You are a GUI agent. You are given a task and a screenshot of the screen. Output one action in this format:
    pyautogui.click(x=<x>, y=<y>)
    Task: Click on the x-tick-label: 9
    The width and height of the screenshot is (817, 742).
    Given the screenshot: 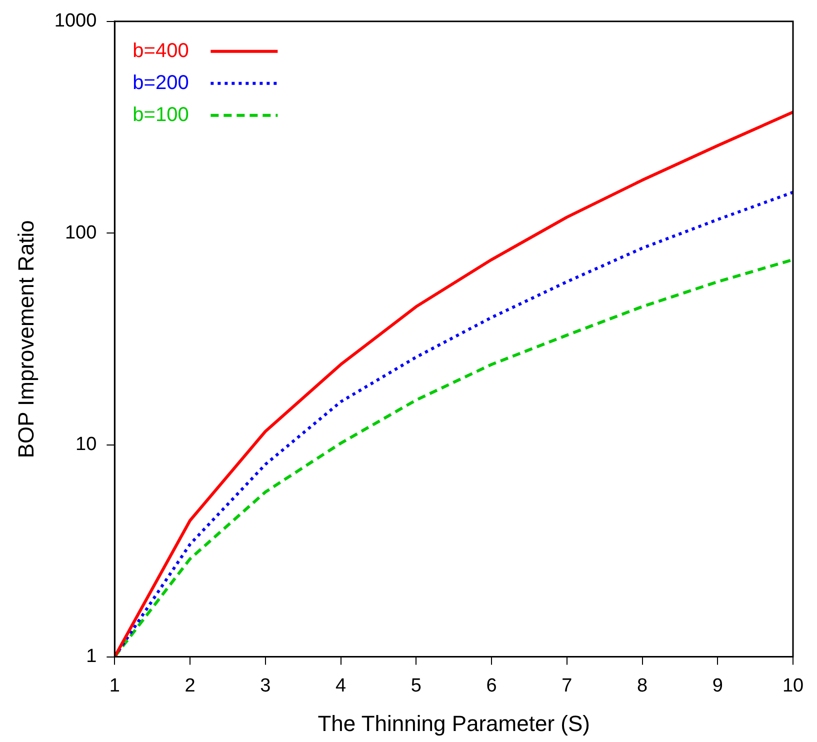 What is the action you would take?
    pyautogui.click(x=717, y=685)
    